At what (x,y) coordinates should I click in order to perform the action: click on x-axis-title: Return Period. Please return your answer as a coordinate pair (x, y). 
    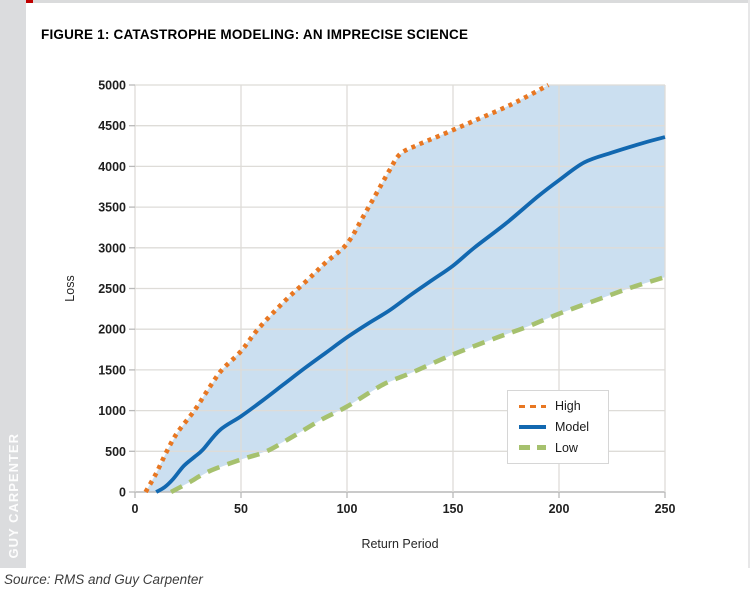
    Looking at the image, I should click on (399, 544).